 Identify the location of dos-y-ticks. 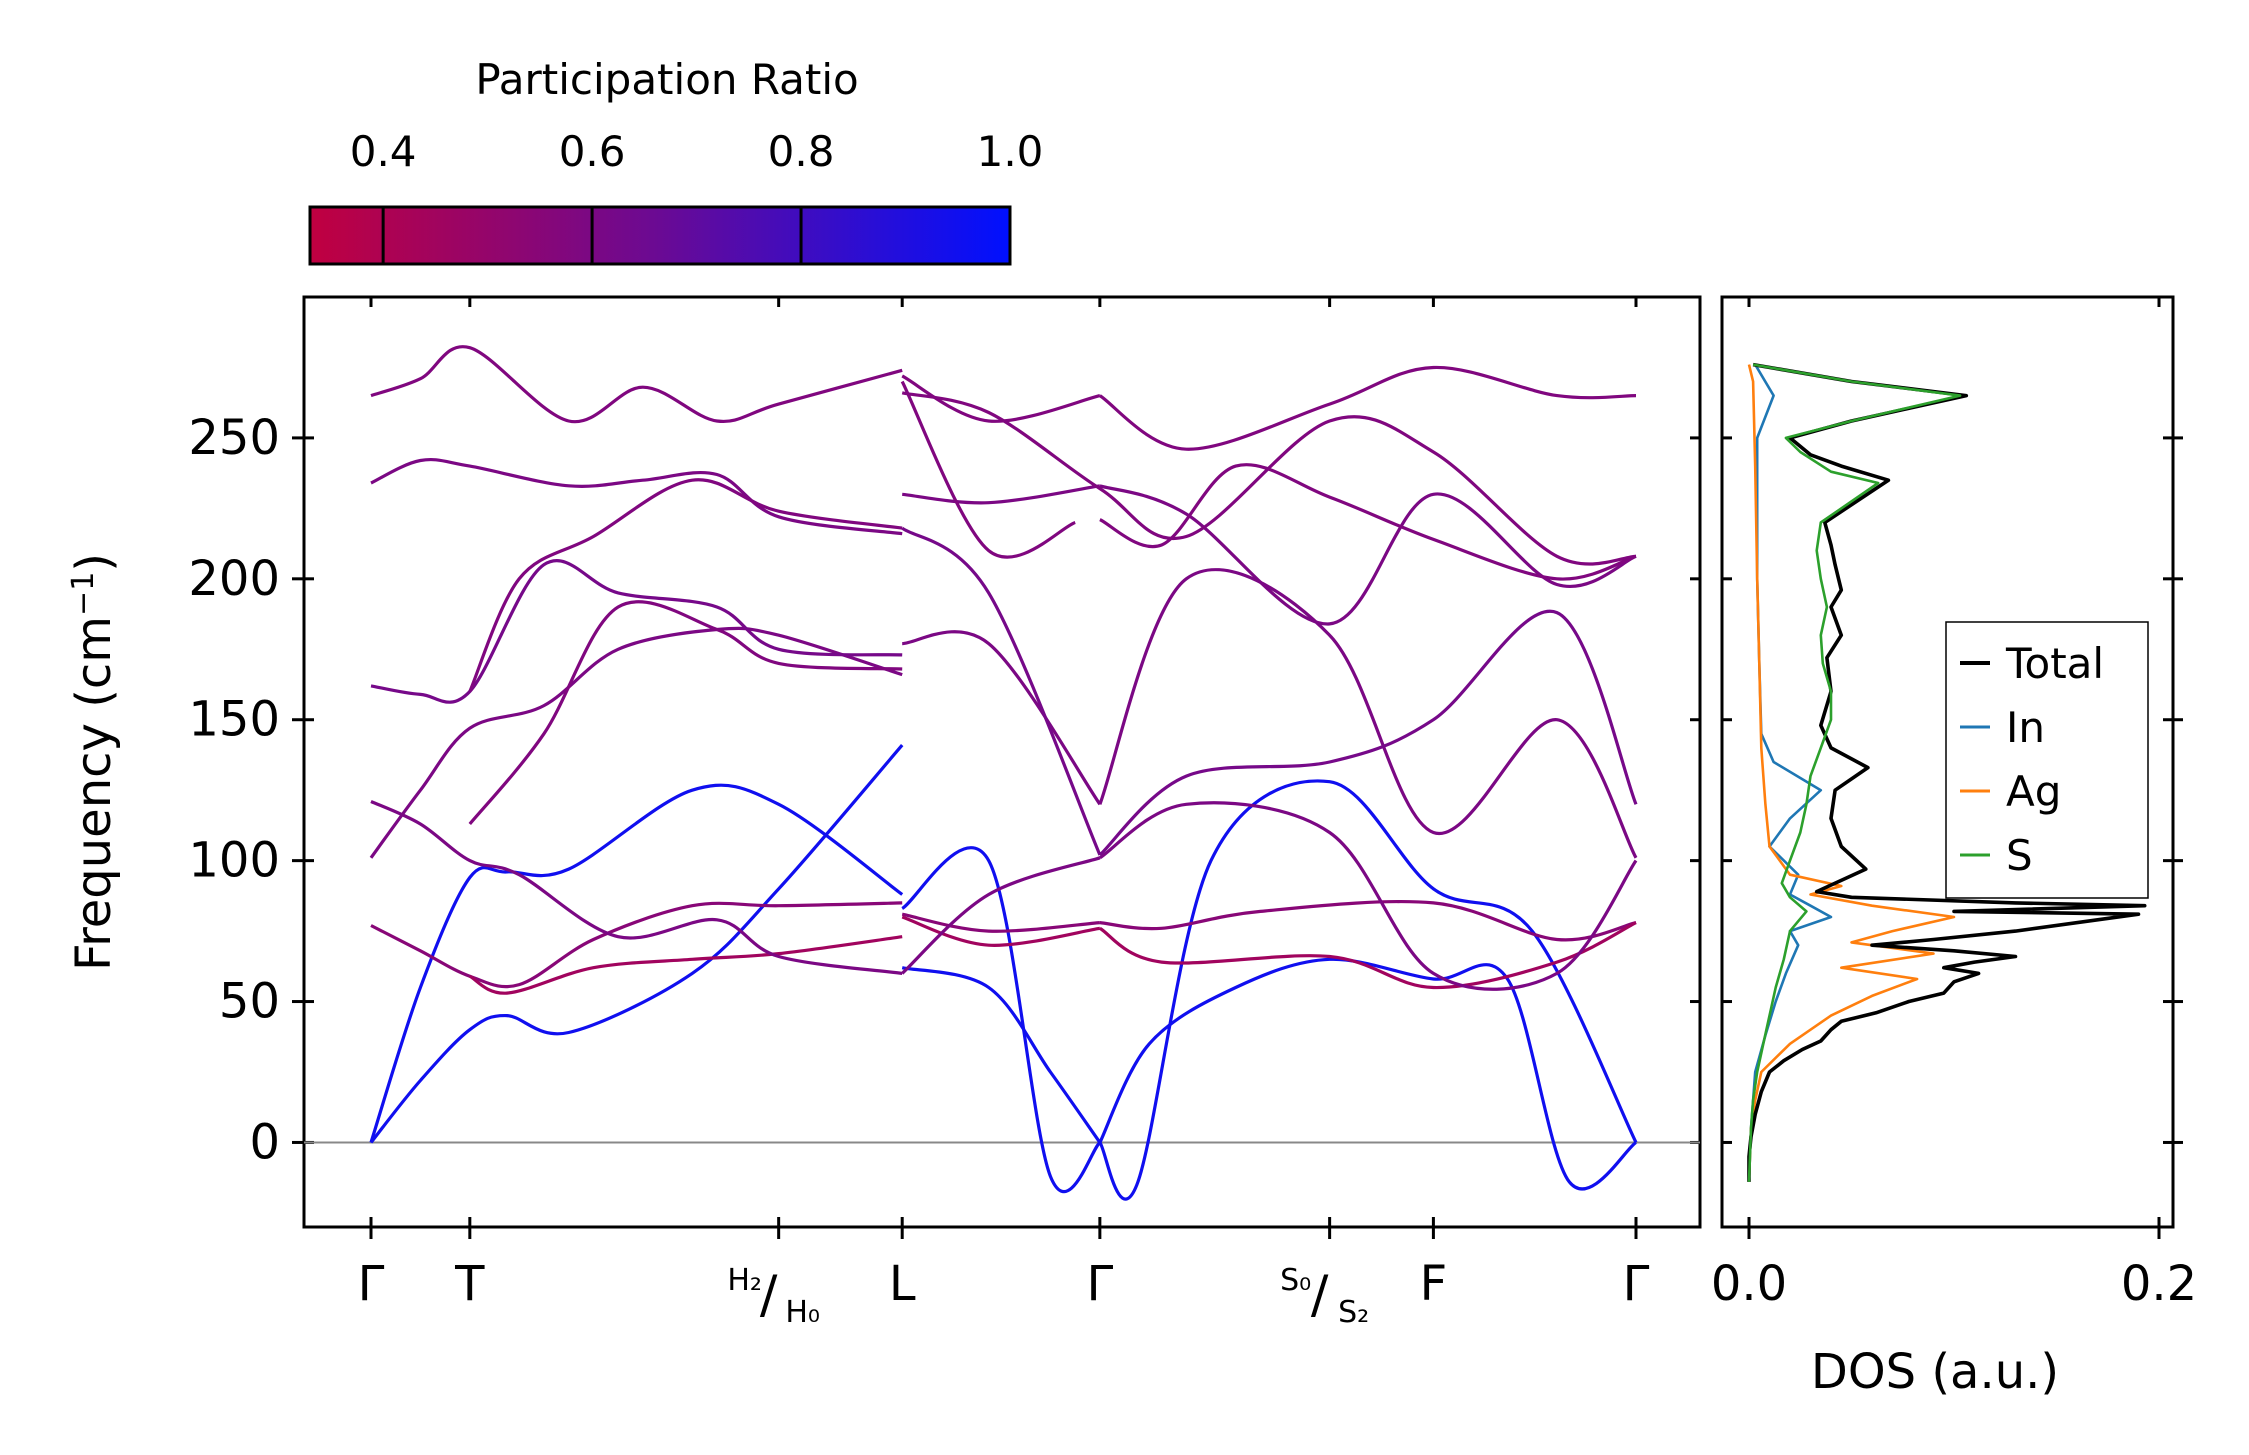
(1952, 790).